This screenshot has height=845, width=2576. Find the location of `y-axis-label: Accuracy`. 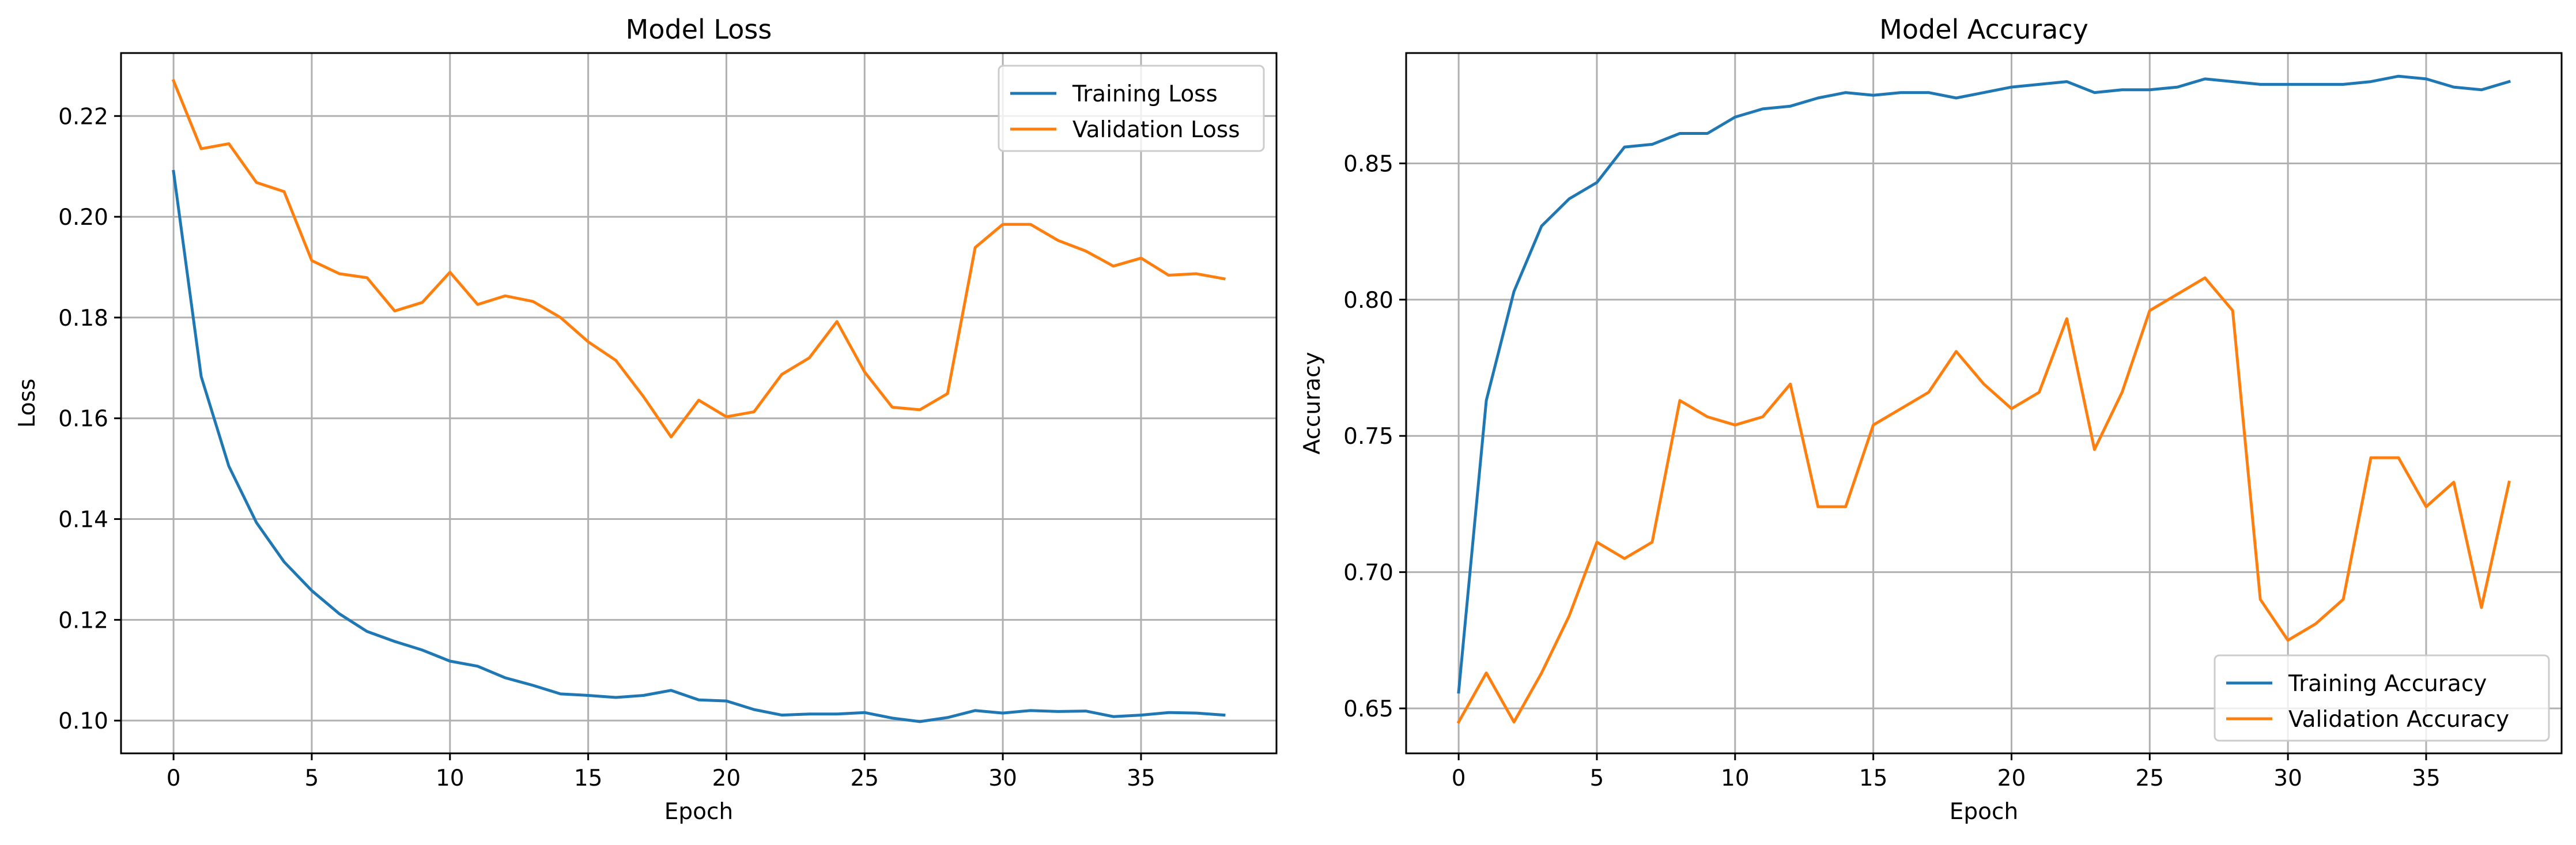

y-axis-label: Accuracy is located at coordinates (1313, 403).